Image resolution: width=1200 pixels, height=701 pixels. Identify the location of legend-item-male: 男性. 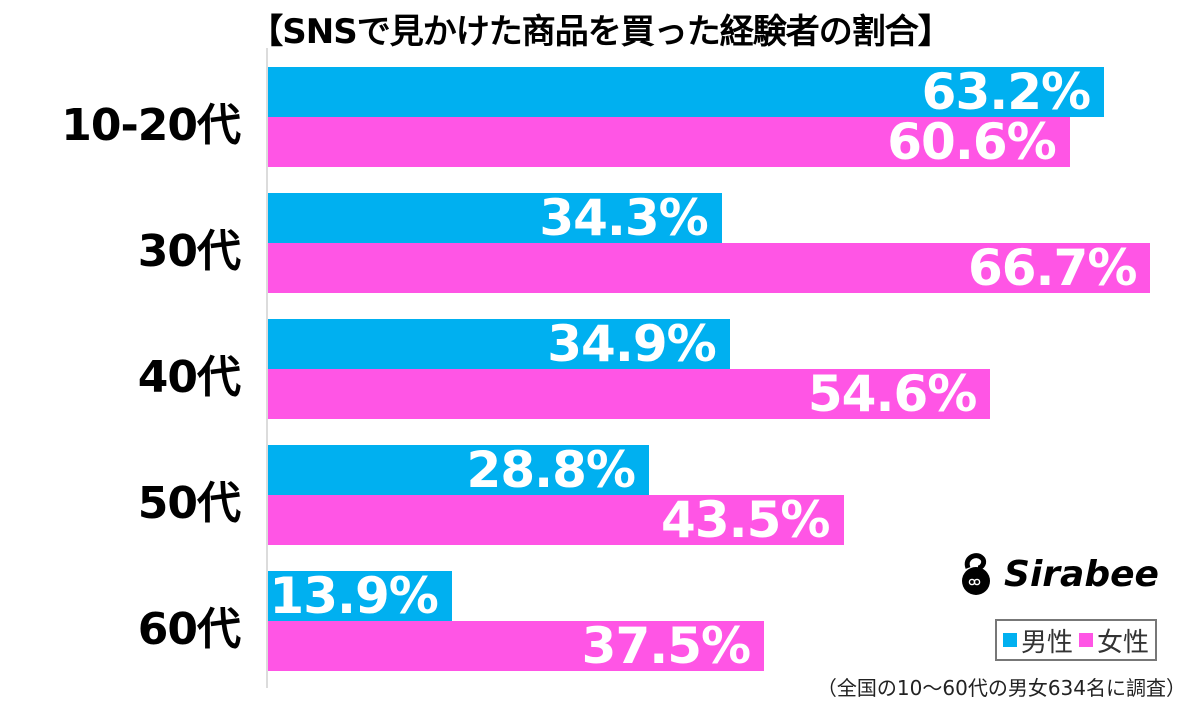
(1037, 640).